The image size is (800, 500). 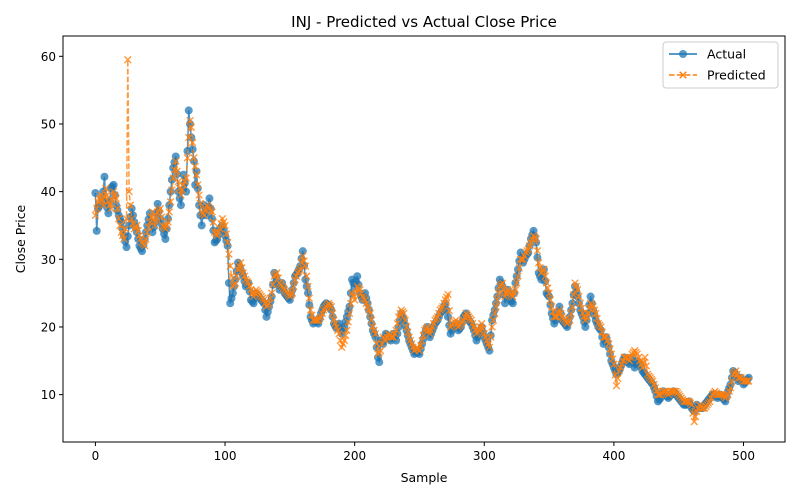 What do you see at coordinates (96, 456) in the screenshot?
I see `x-tick-label: 0` at bounding box center [96, 456].